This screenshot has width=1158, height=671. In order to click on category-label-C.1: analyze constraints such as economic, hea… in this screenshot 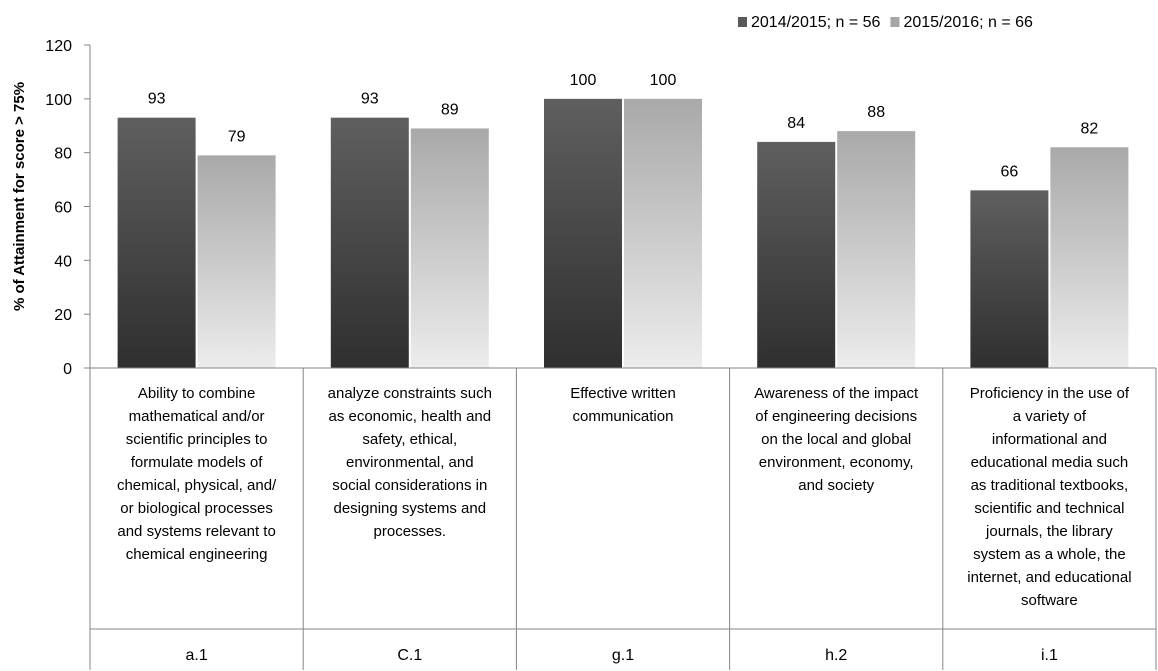, I will do `click(410, 462)`.